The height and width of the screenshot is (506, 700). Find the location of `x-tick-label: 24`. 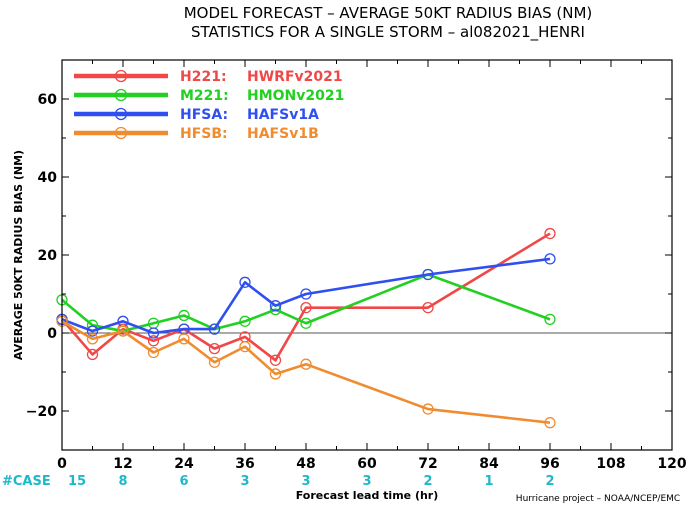

x-tick-label: 24 is located at coordinates (184, 464).